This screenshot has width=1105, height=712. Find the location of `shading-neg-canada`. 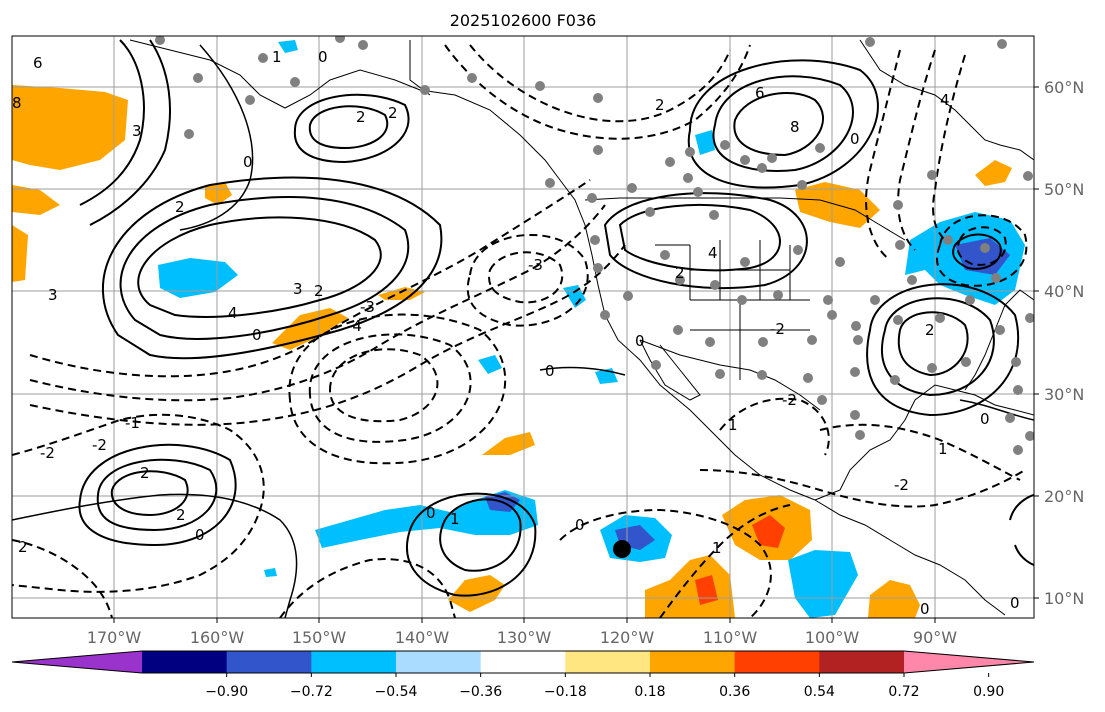

shading-neg-canada is located at coordinates (705, 142).